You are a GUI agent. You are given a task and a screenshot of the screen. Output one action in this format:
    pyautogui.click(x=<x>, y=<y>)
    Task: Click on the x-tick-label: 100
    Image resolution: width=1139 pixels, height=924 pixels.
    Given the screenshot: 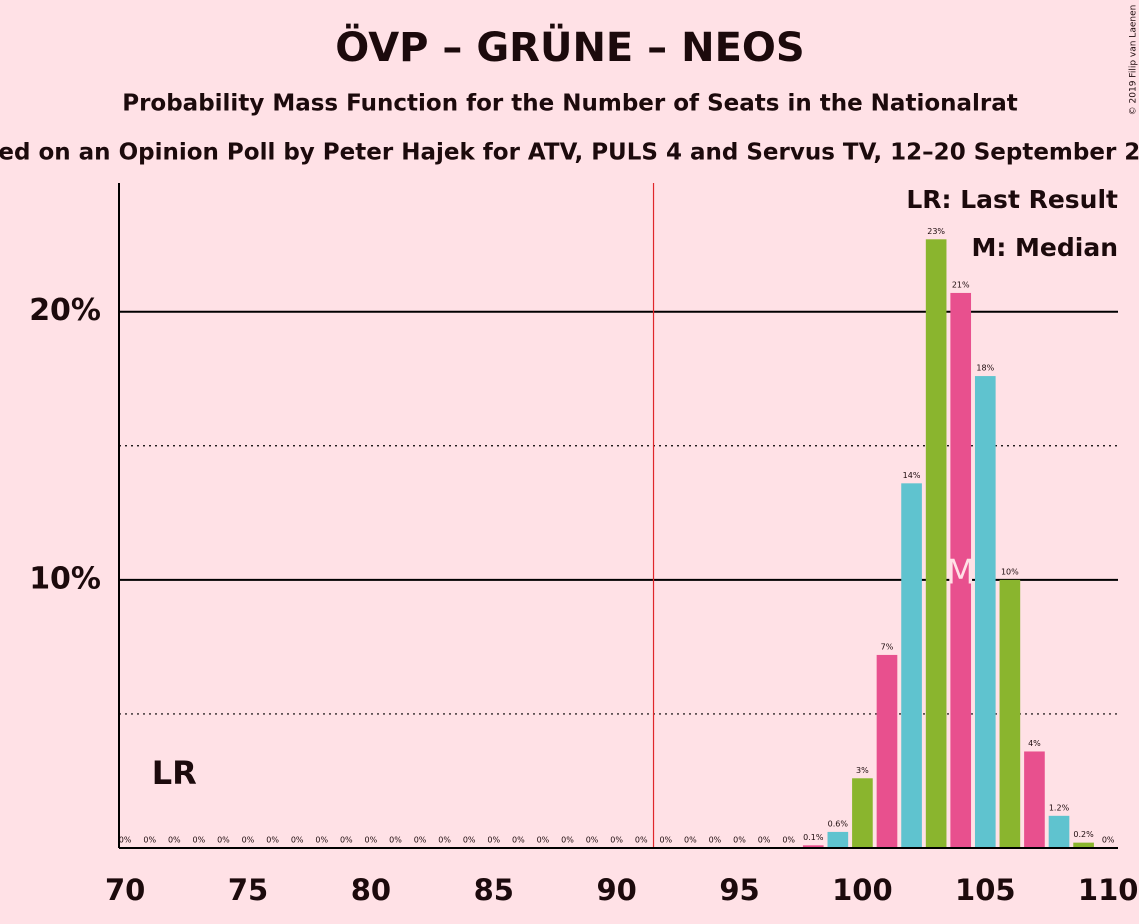 What is the action you would take?
    pyautogui.click(x=862, y=890)
    